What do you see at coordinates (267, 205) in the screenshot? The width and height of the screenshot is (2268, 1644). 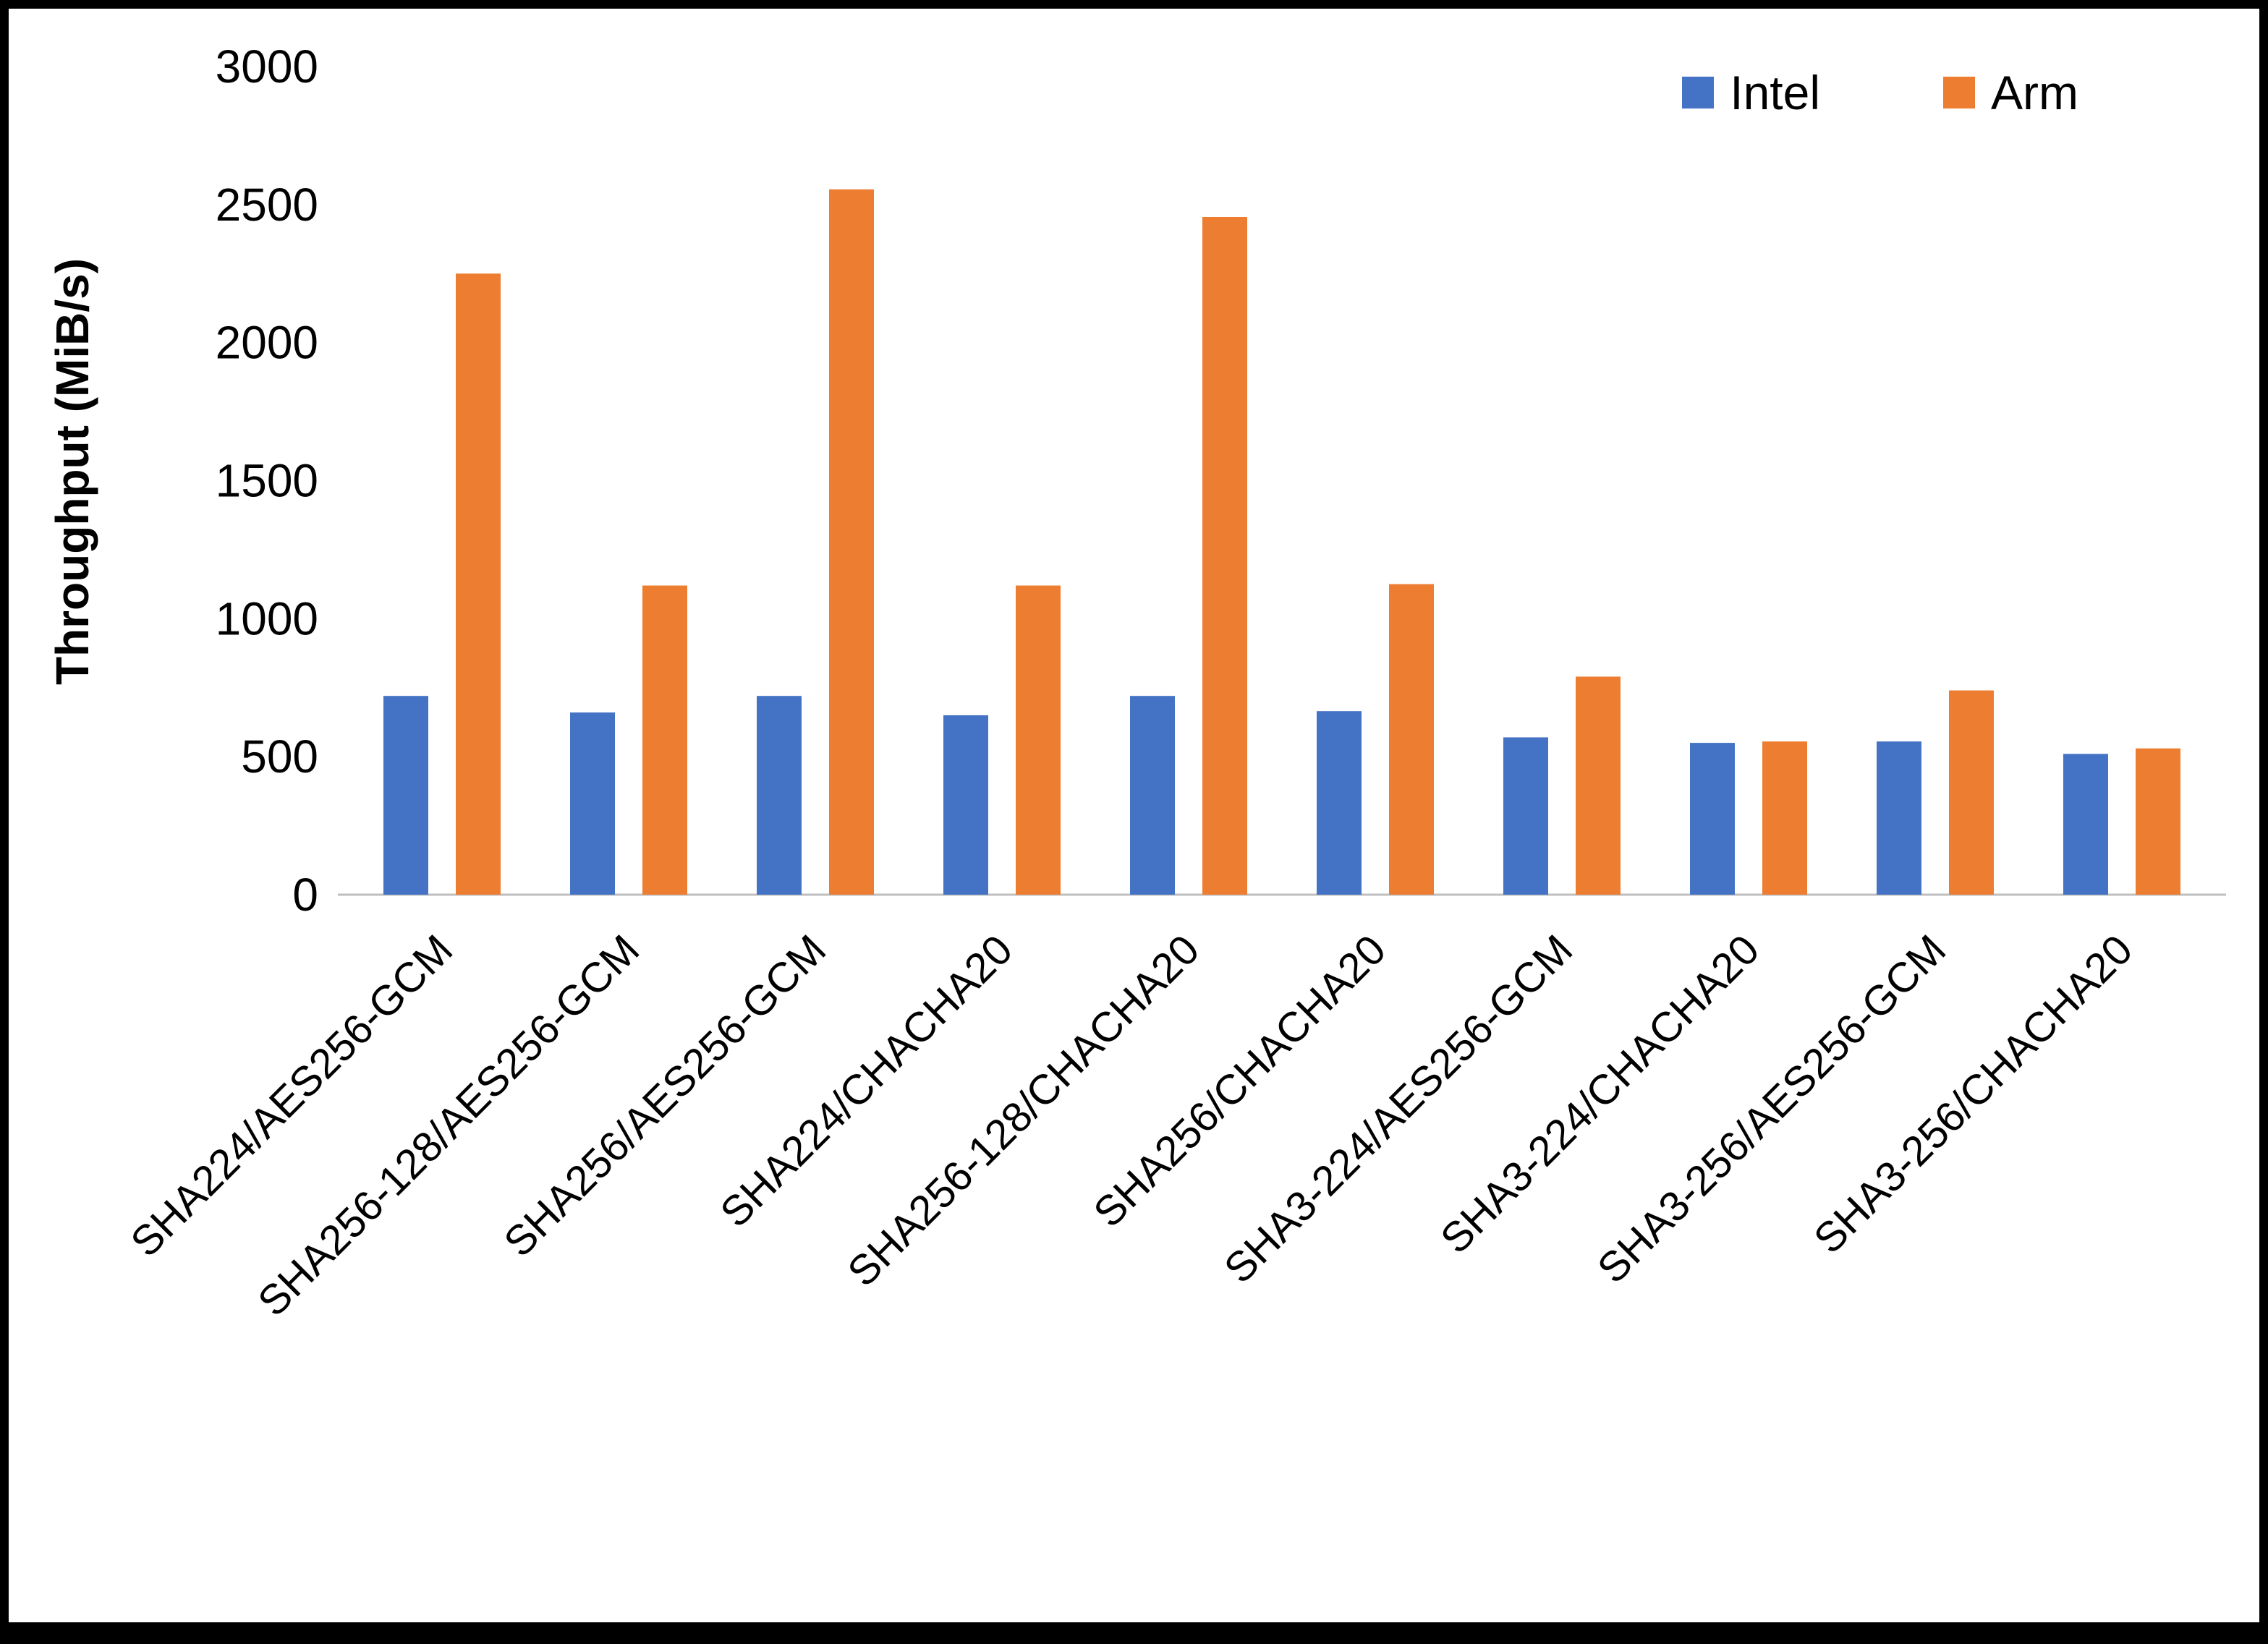 I see `y-tick-label: 2500` at bounding box center [267, 205].